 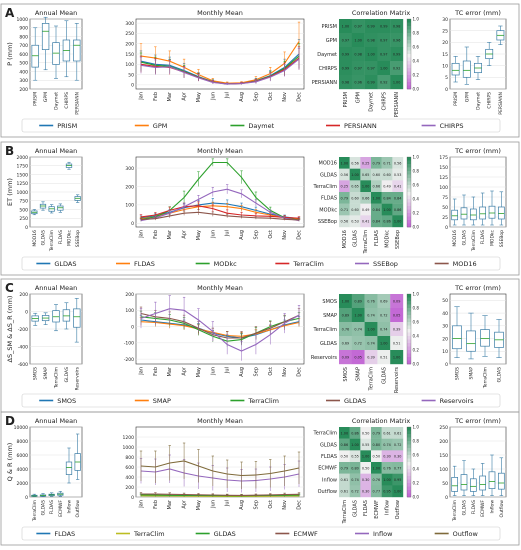 I want to click on col-label: FLDAS, so click(x=366, y=508).